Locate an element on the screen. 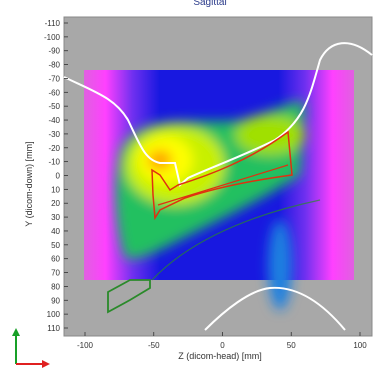 This screenshot has height=371, width=392. body-contour-lower is located at coordinates (275, 308).